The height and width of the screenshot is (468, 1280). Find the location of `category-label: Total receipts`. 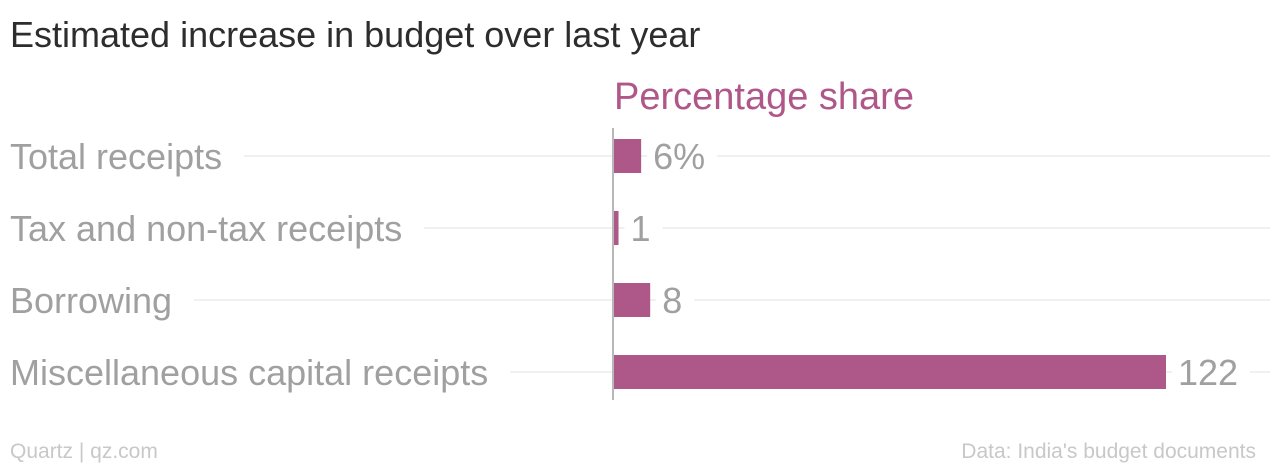

category-label: Total receipts is located at coordinates (116, 156).